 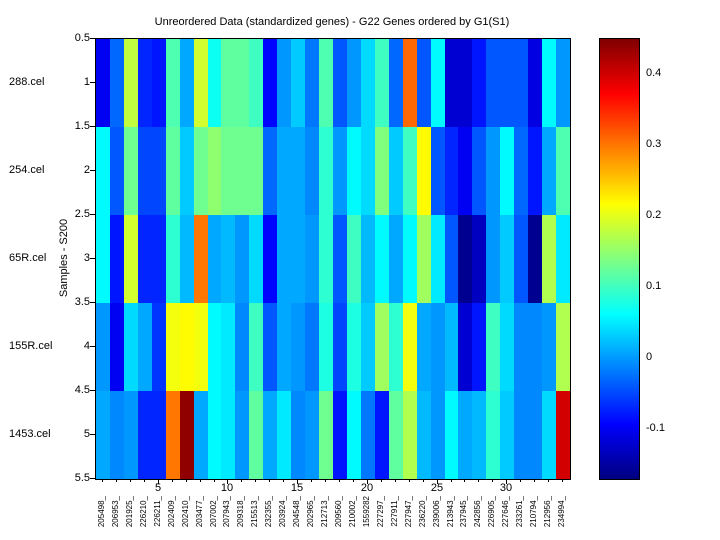 What do you see at coordinates (129, 512) in the screenshot?
I see `gene-label: 201925_` at bounding box center [129, 512].